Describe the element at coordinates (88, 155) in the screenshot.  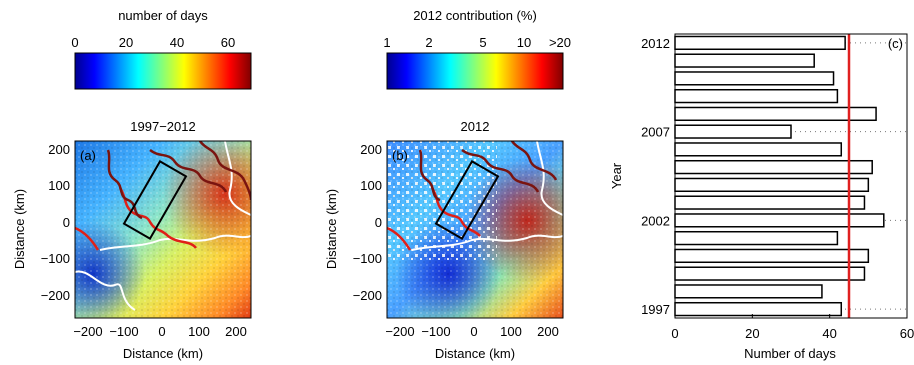
I see `map-a-panel-label: (a)` at that location.